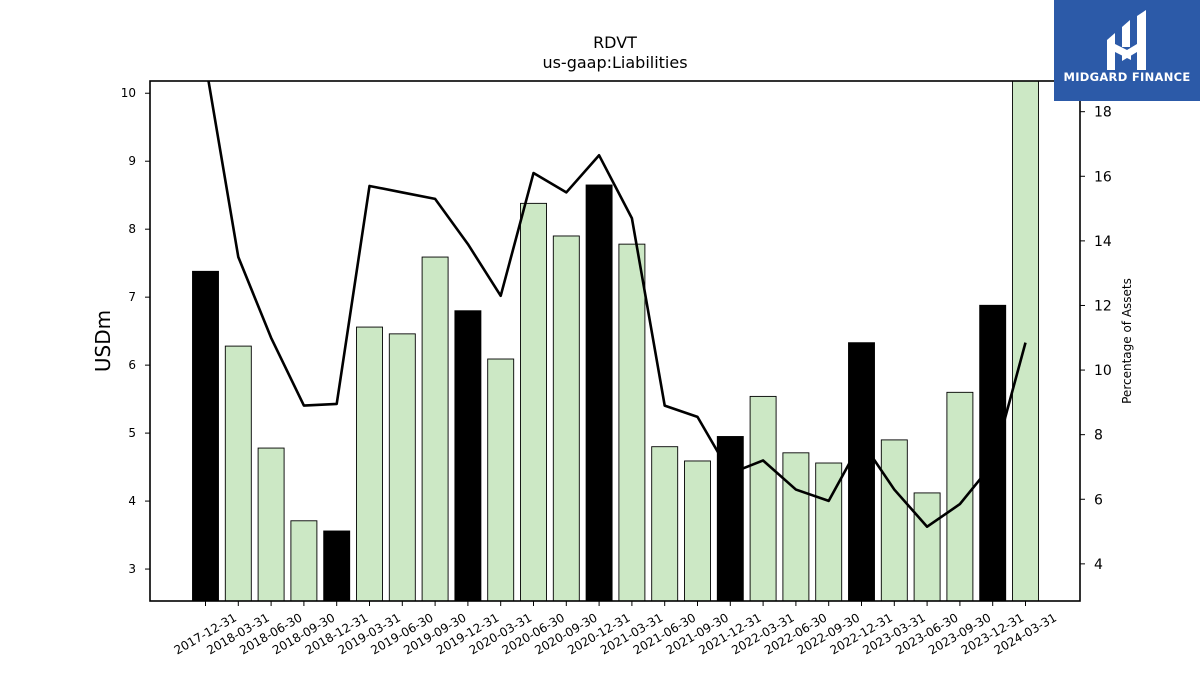 The width and height of the screenshot is (1200, 675). Describe the element at coordinates (1103, 113) in the screenshot. I see `y-right-tick-label: 18` at that location.